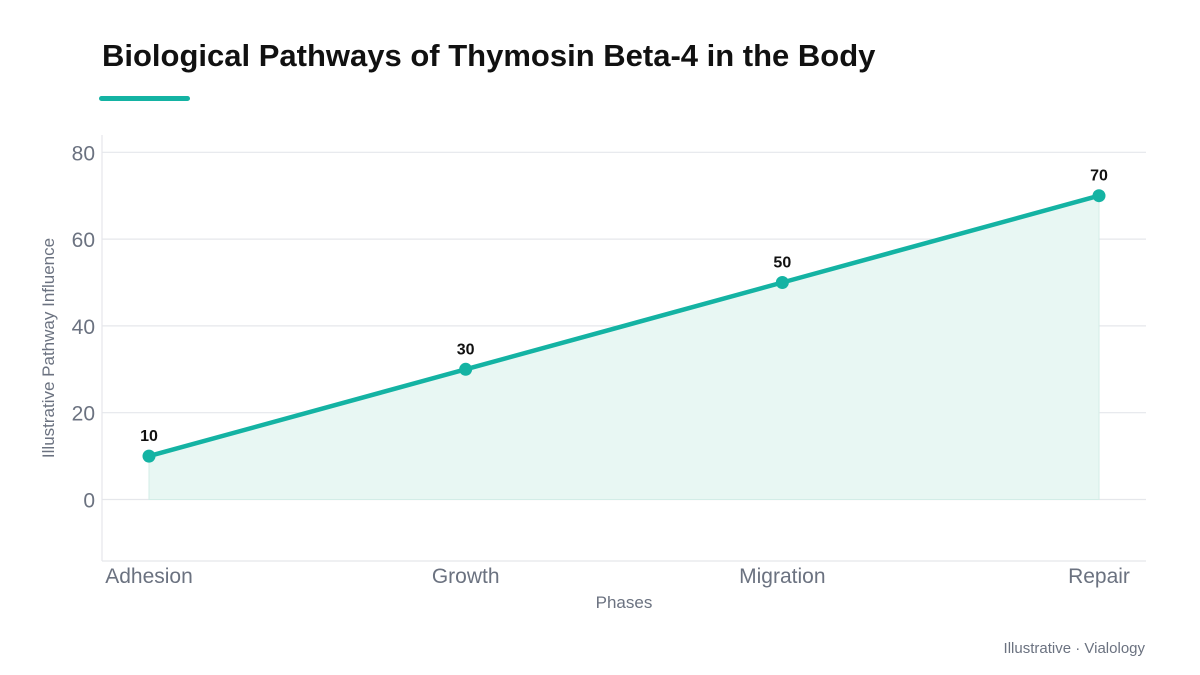  Describe the element at coordinates (1099, 576) in the screenshot. I see `x-tick-label: Repair` at that location.